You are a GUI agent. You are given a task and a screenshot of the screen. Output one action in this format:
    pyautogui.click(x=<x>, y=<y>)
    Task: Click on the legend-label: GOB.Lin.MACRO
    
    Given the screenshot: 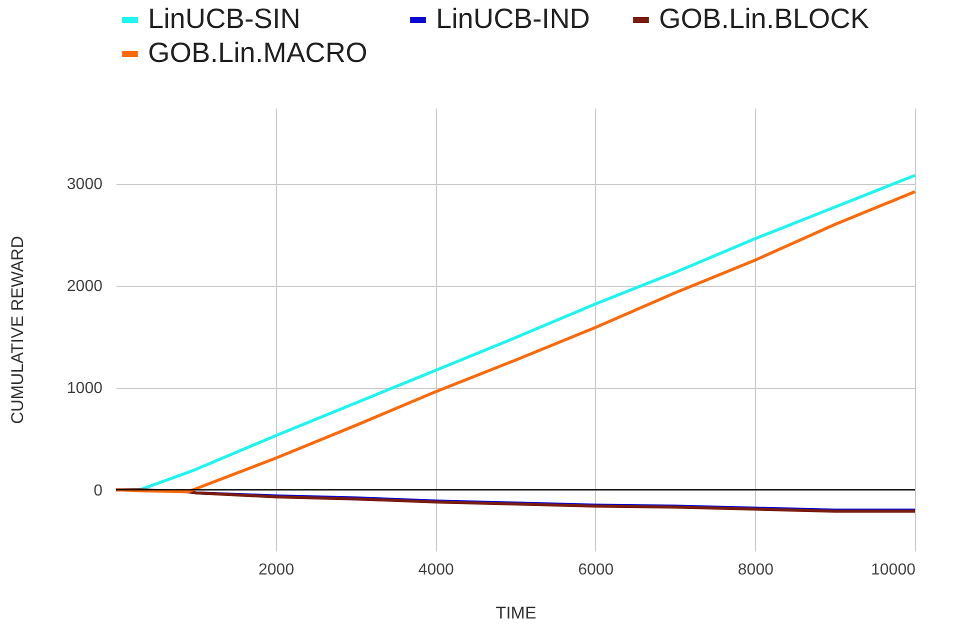 What is the action you would take?
    pyautogui.click(x=258, y=52)
    